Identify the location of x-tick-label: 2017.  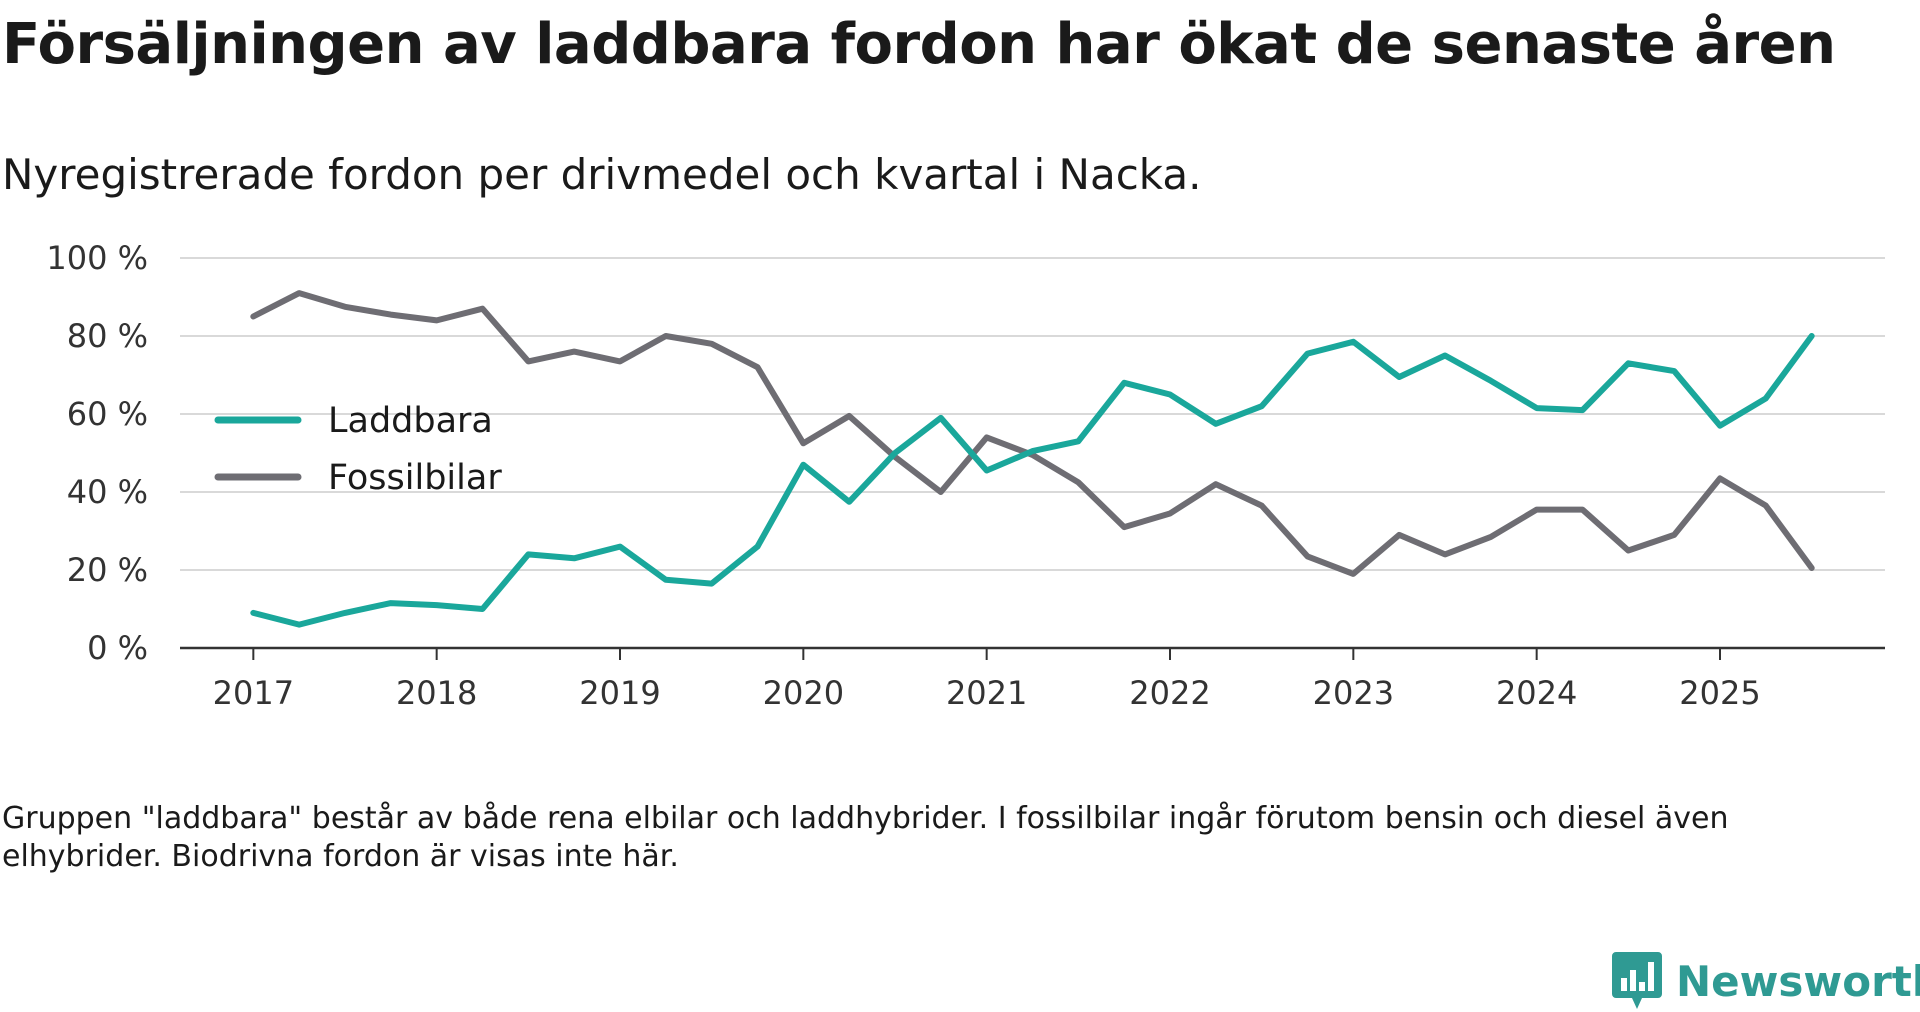
(253, 693).